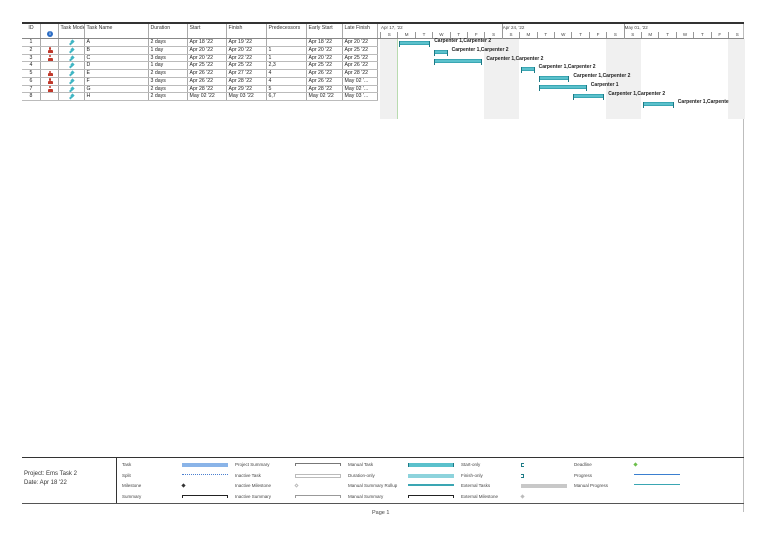 The image size is (768, 543). Describe the element at coordinates (247, 50) in the screenshot. I see `cell-finish: Apr 20 '22` at that location.